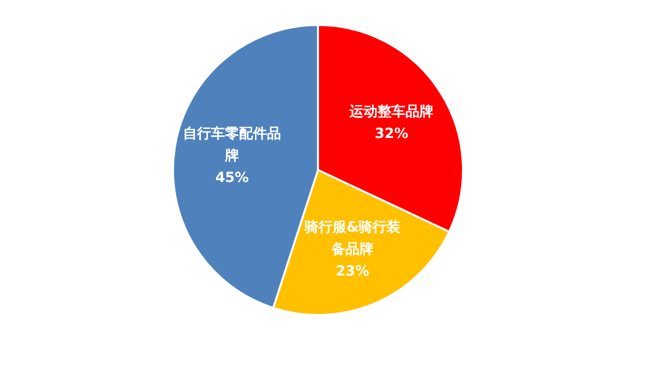 Image resolution: width=650 pixels, height=366 pixels. I want to click on data-label: 45%, so click(232, 178).